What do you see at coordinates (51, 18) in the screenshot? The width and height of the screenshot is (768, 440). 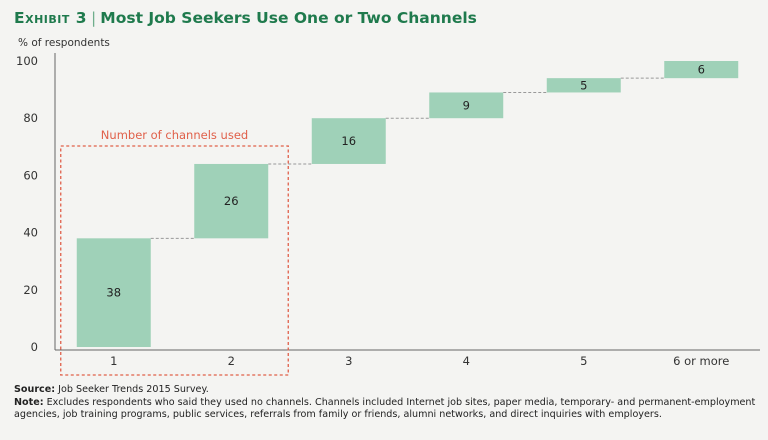 I see `exhibit-number: Exhibit 3` at bounding box center [51, 18].